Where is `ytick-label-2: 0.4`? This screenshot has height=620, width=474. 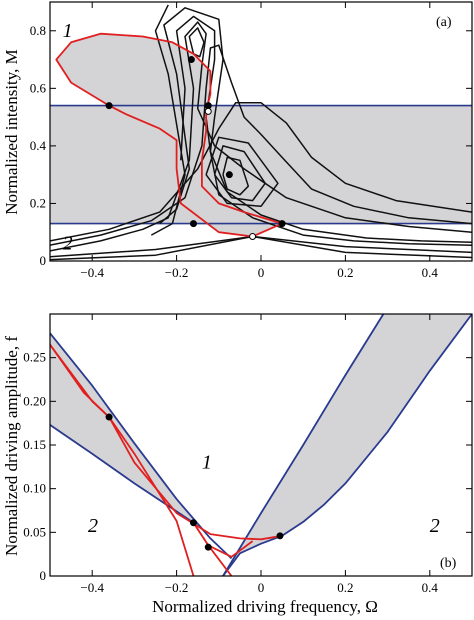
ytick-label-2: 0.4 is located at coordinates (38, 145).